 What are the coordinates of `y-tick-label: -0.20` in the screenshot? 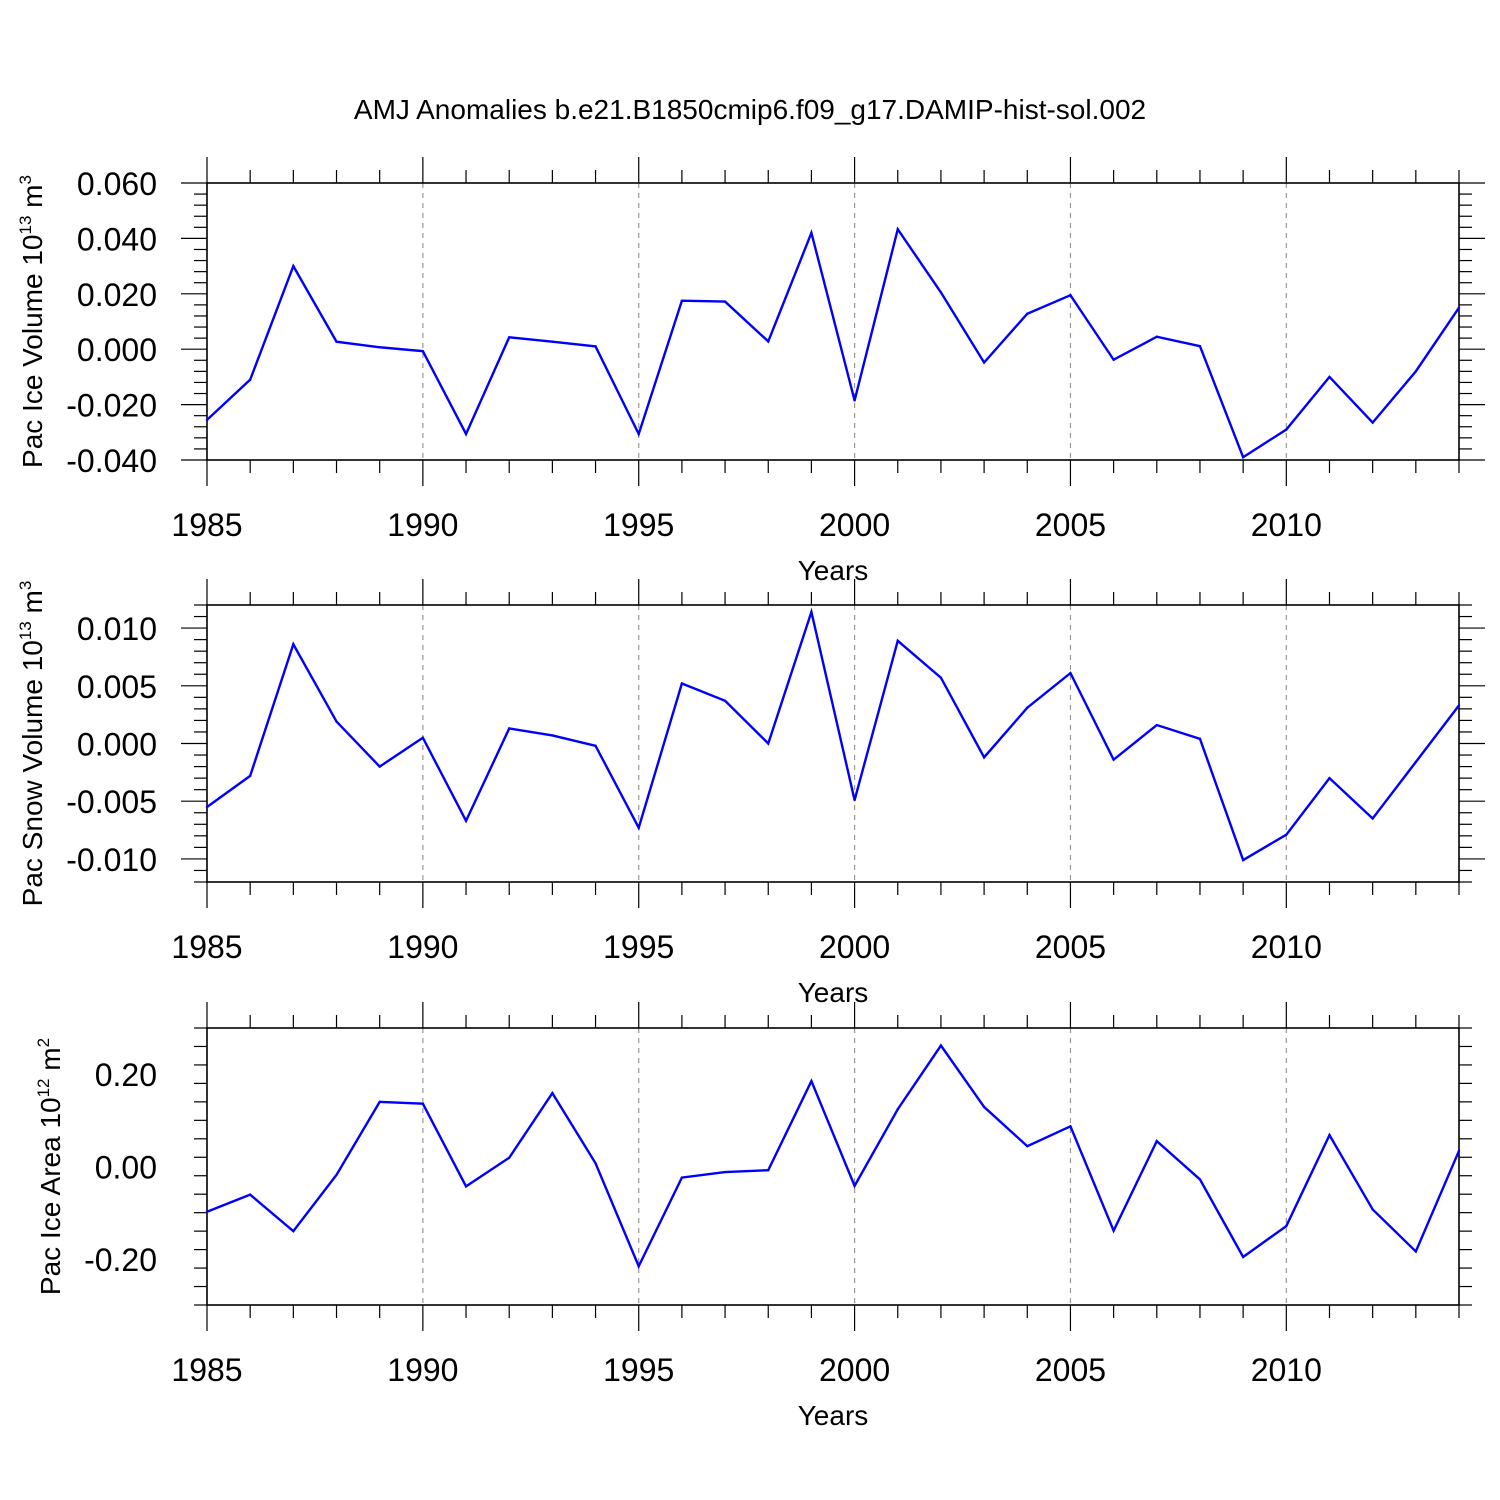 It's located at (120, 1260).